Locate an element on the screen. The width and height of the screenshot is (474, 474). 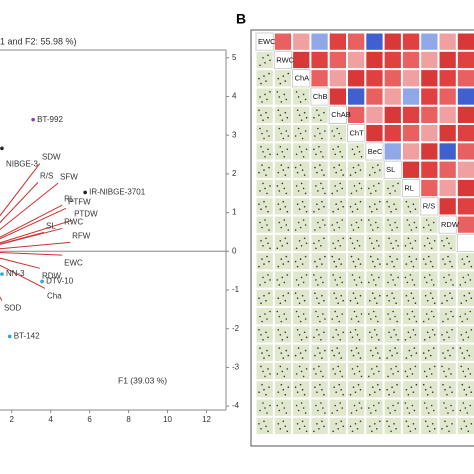
x-tick-label: 4 is located at coordinates (50, 419).